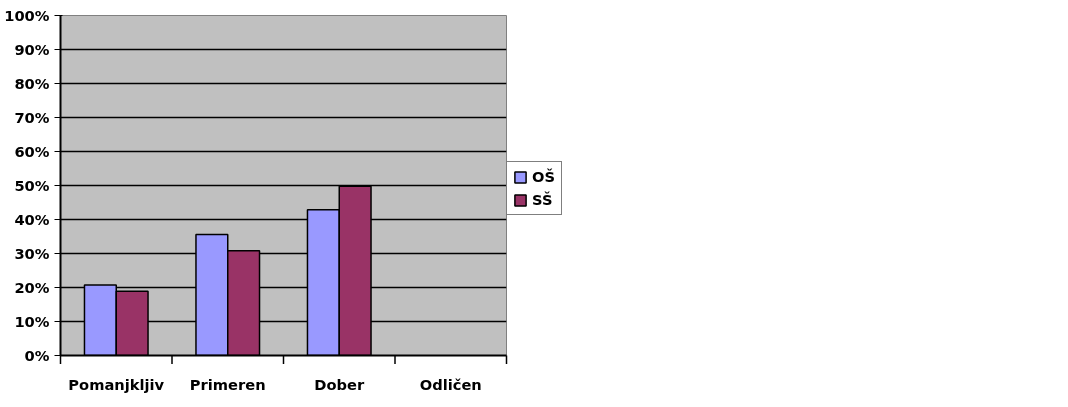  What do you see at coordinates (32, 287) in the screenshot?
I see `y-tick-label: 20%` at bounding box center [32, 287].